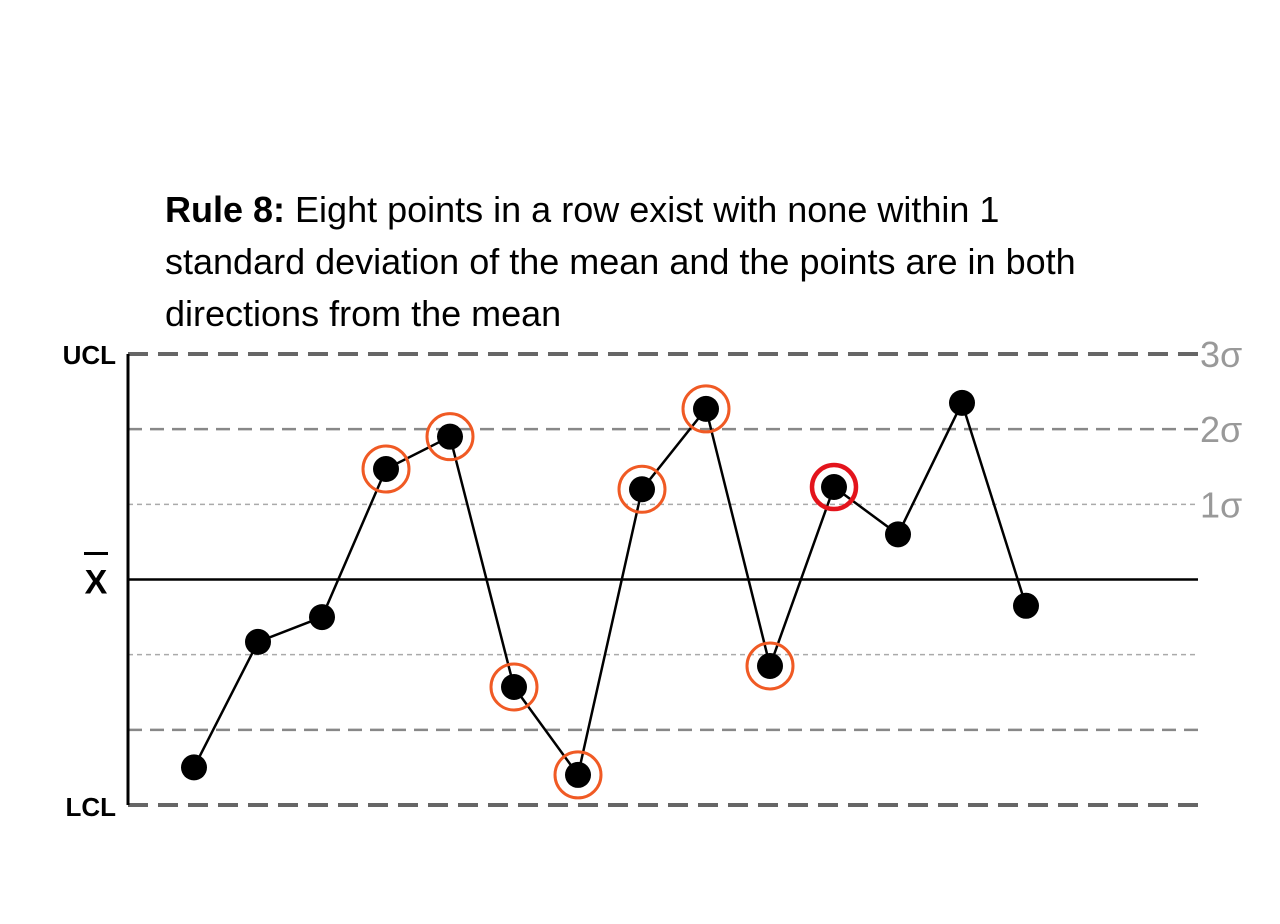 This screenshot has width=1280, height=924. Describe the element at coordinates (225, 209) in the screenshot. I see `chart-title-rule: Rule 8:` at that location.